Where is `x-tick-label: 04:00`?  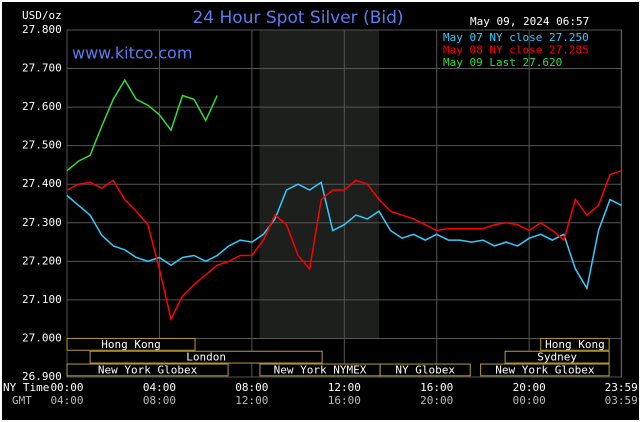 x-tick-label: 04:00 is located at coordinates (159, 387).